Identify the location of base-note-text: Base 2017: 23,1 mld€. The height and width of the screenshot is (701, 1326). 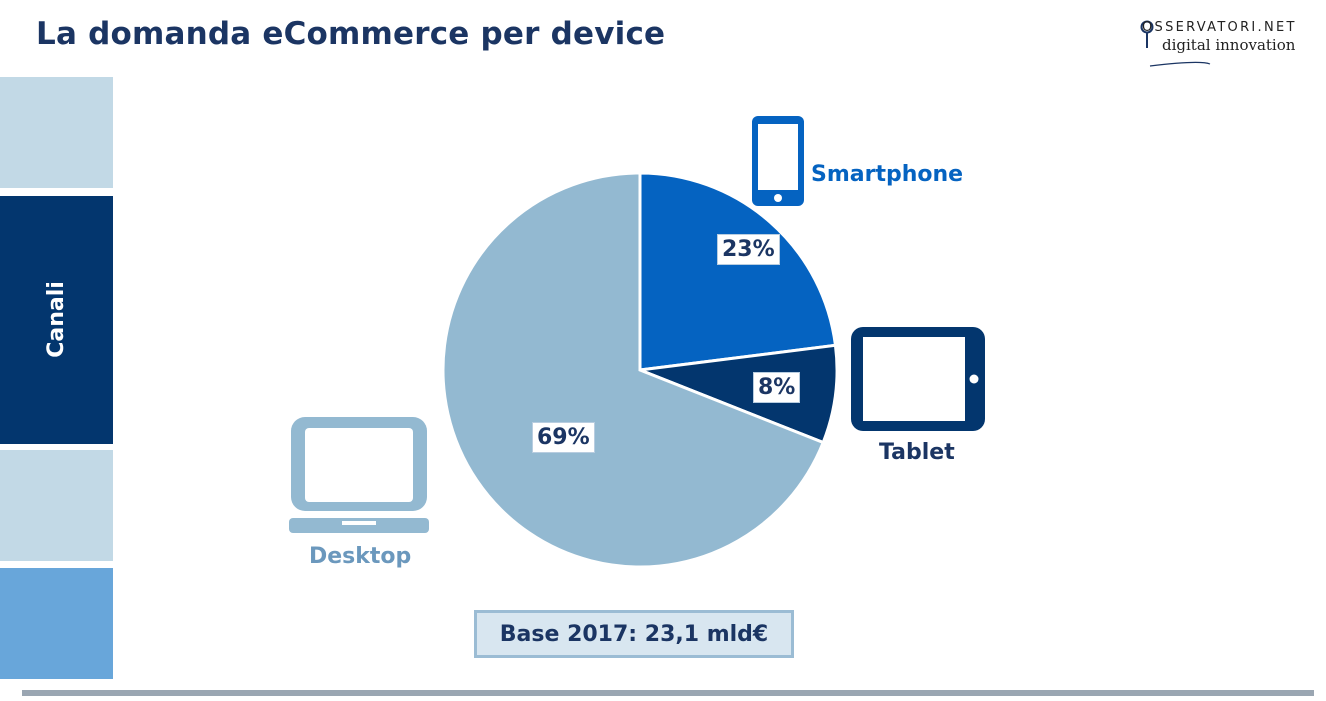
(634, 634).